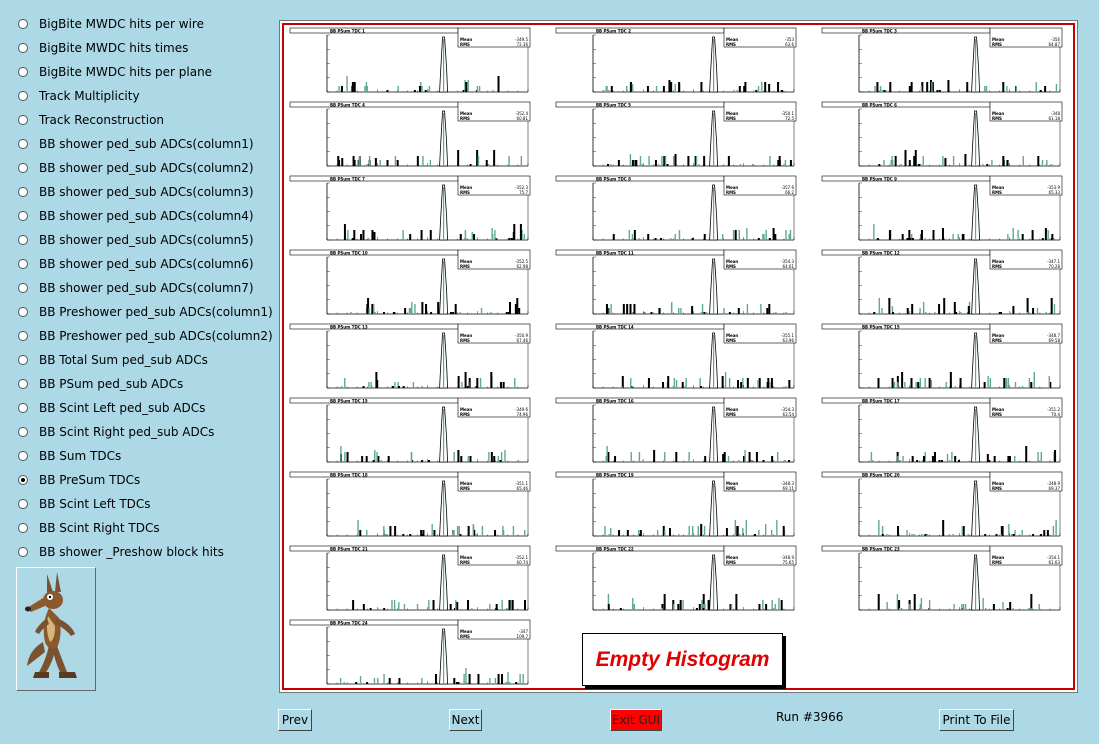 Image resolution: width=1099 pixels, height=744 pixels. Describe the element at coordinates (145, 408) in the screenshot. I see `radio-option: BB Scint Left ped_sub ADCs` at that location.